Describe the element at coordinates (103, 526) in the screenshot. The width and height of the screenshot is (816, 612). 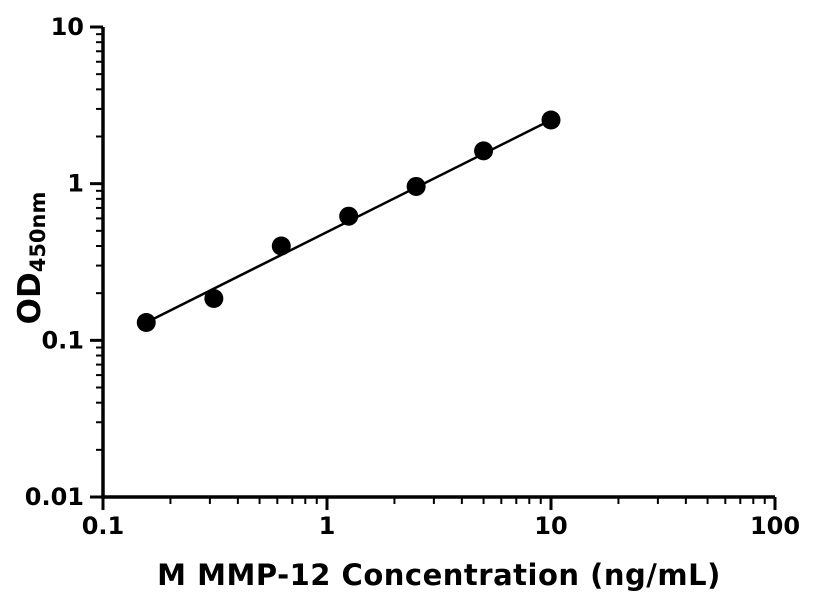
I see `x-tick-label: 0.1` at that location.